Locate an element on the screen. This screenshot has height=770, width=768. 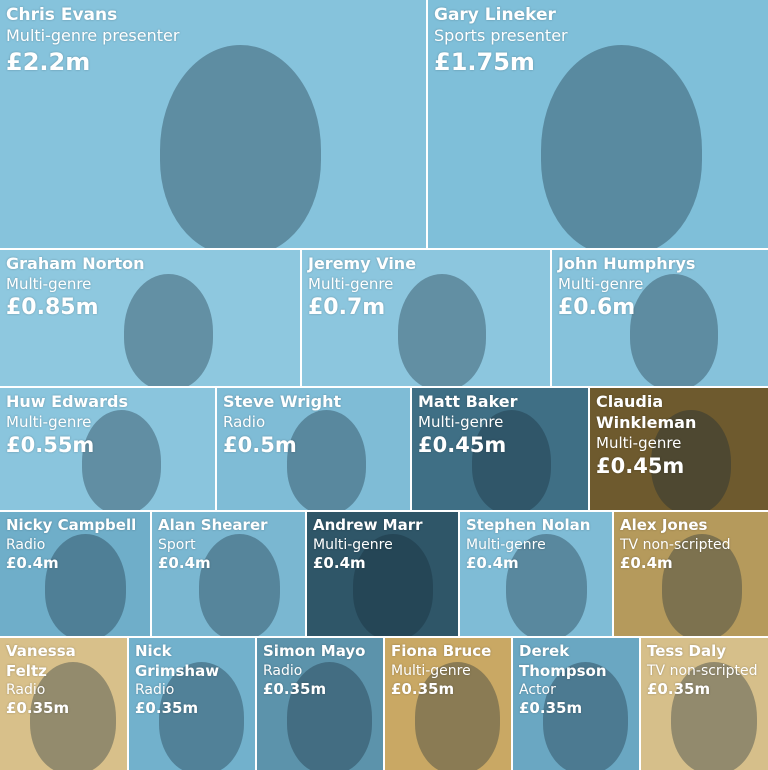
person-tile: Graham Norton Multi-genre £0.85m is located at coordinates (150, 318).